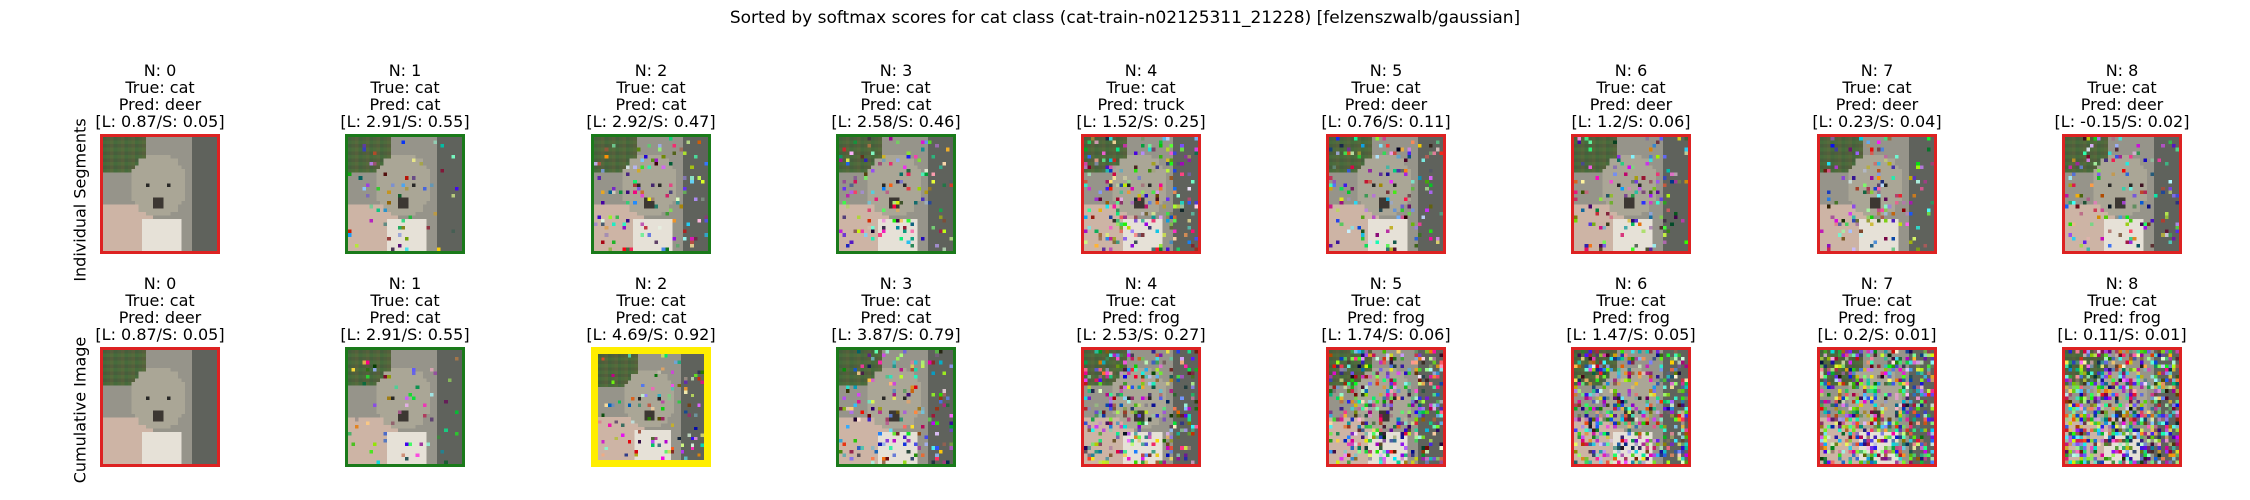  I want to click on caption-score: [L: 4.69/S: 0.92], so click(651, 334).